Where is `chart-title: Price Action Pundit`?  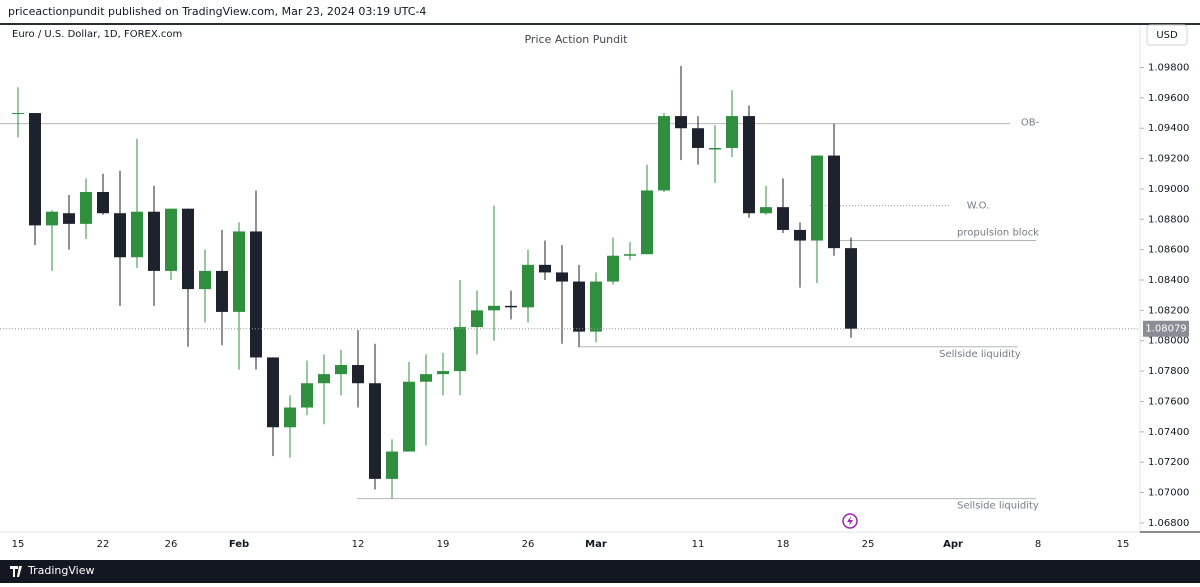 chart-title: Price Action Pundit is located at coordinates (576, 39).